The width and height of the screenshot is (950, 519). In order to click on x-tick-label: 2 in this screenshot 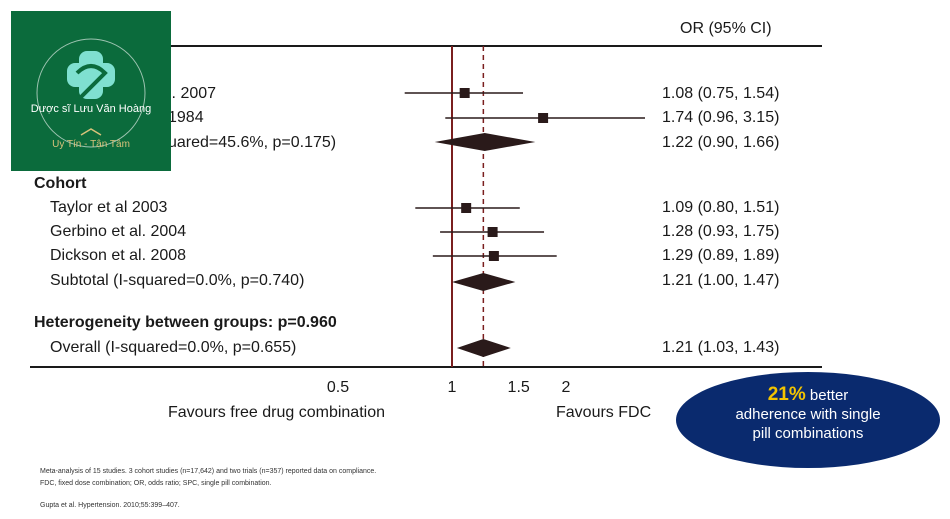, I will do `click(566, 387)`.